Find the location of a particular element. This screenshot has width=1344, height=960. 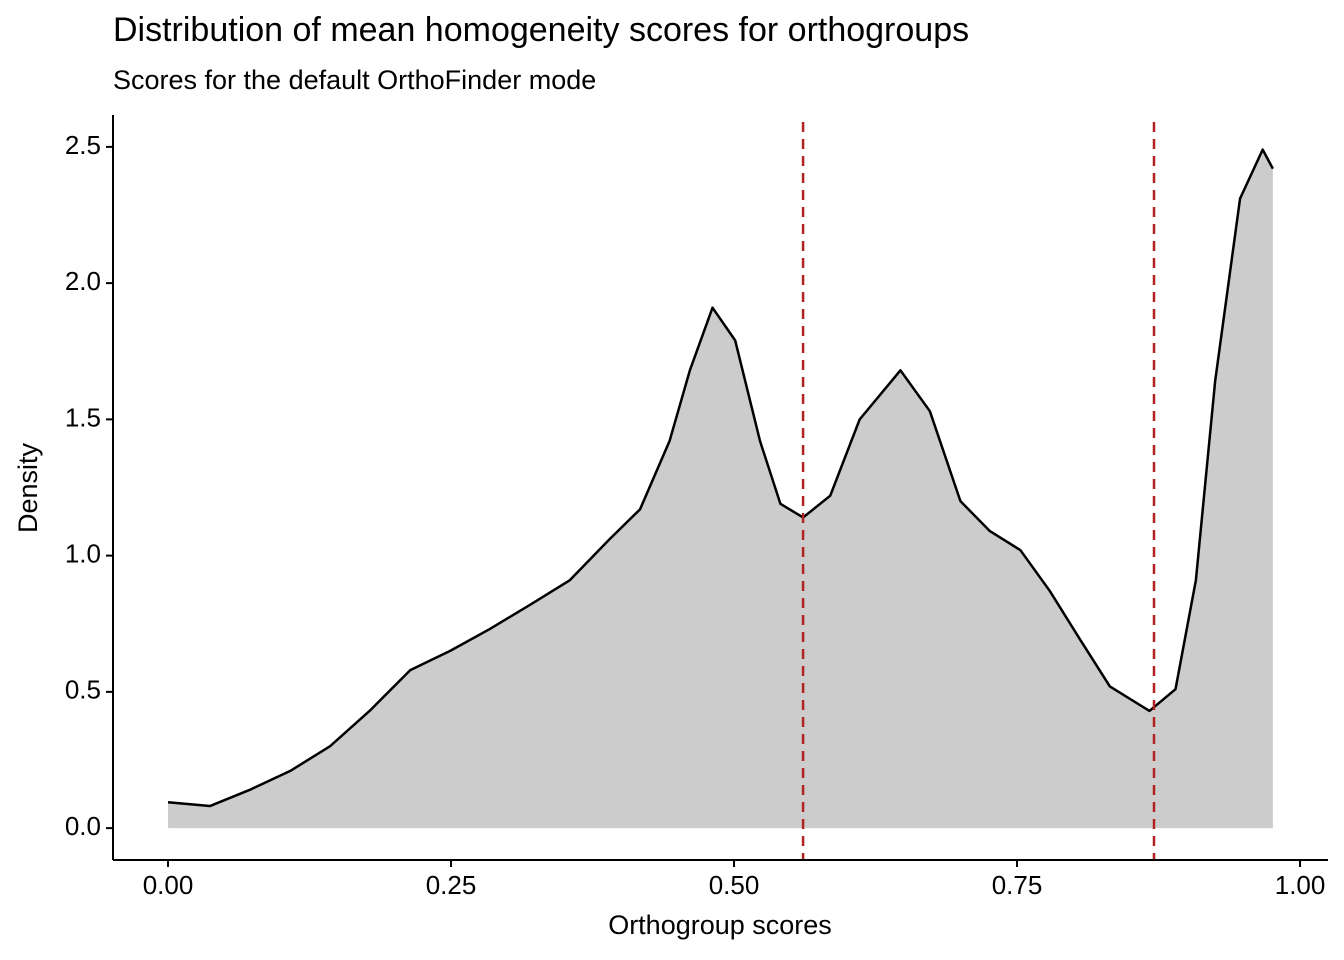

y-axis-title: Density is located at coordinates (28, 487).